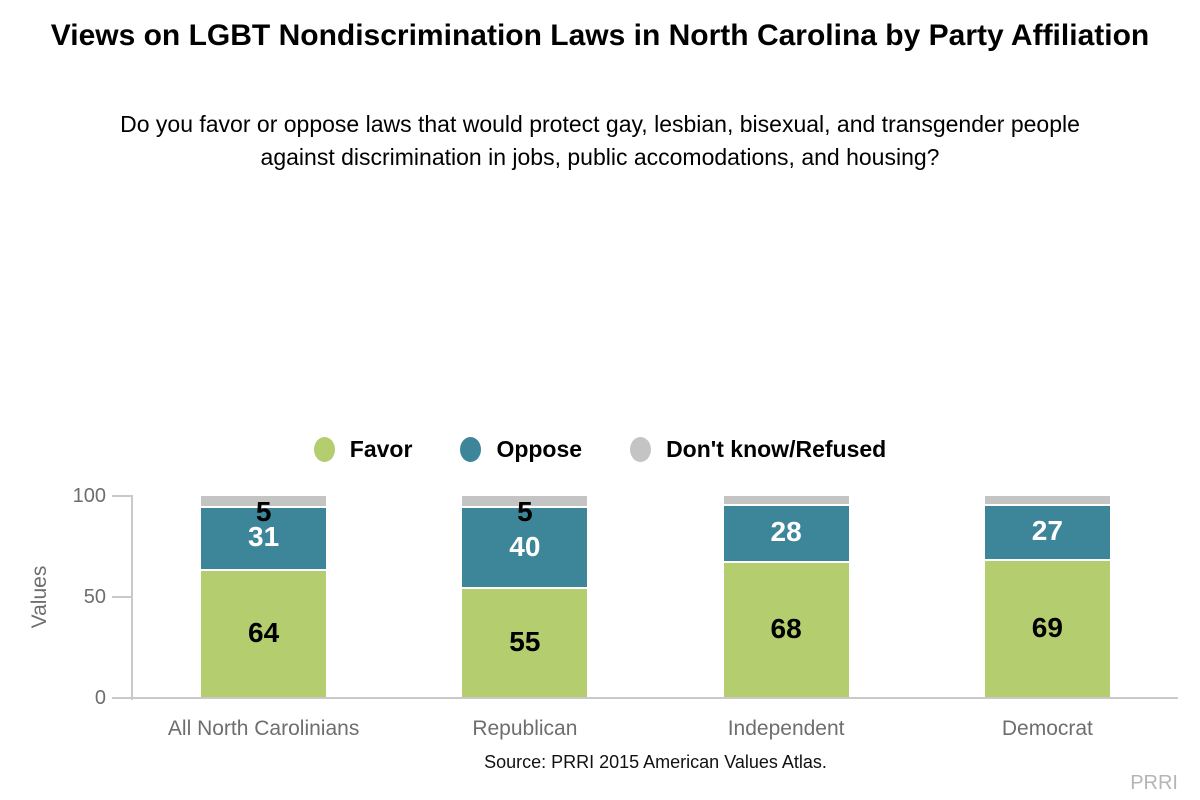 The width and height of the screenshot is (1200, 800). I want to click on legend-swatch-oppose-icon, so click(471, 449).